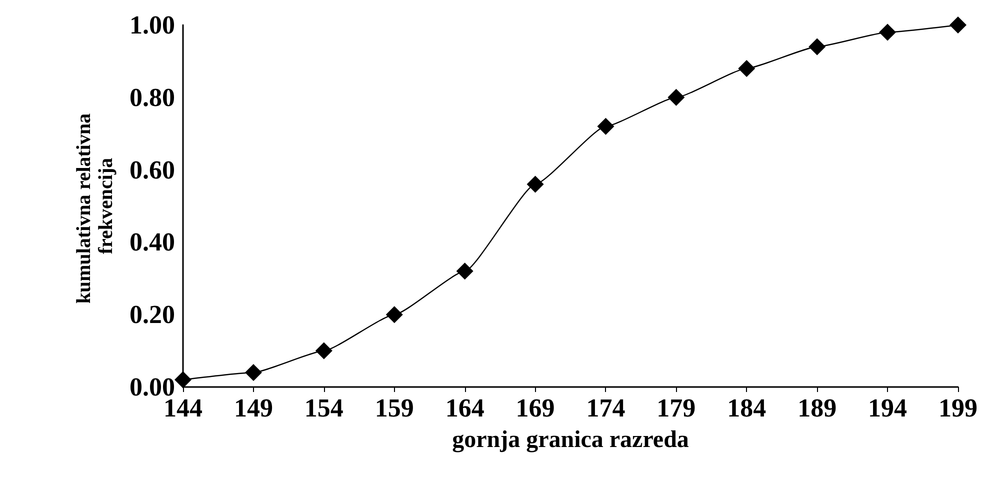  What do you see at coordinates (888, 408) in the screenshot?
I see `x-tick-label: 194` at bounding box center [888, 408].